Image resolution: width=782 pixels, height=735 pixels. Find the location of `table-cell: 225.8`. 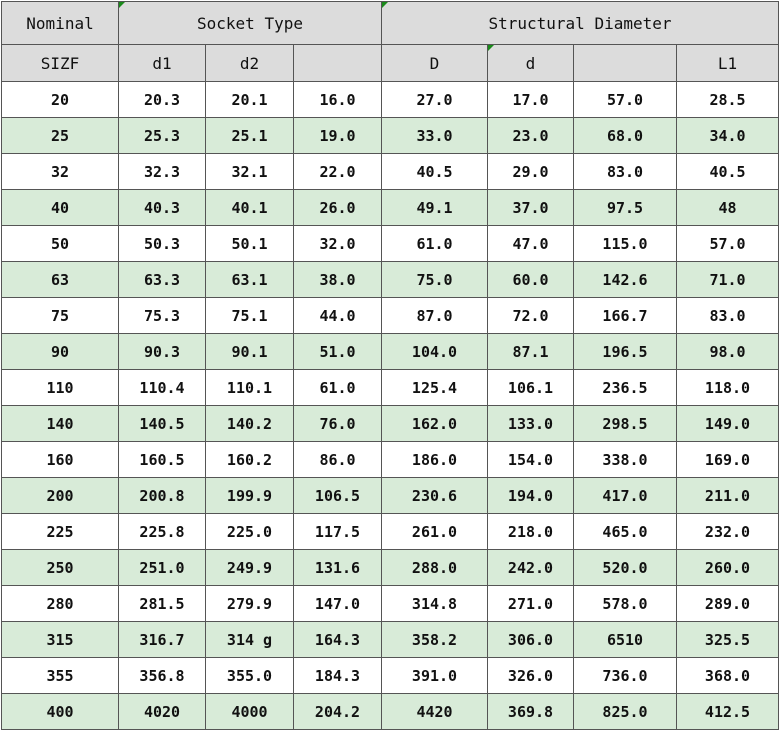

table-cell: 225.8 is located at coordinates (162, 531).